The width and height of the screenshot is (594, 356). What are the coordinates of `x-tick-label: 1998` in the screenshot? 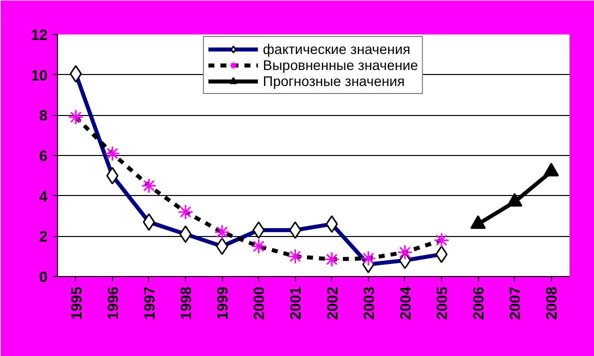 It's located at (186, 303).